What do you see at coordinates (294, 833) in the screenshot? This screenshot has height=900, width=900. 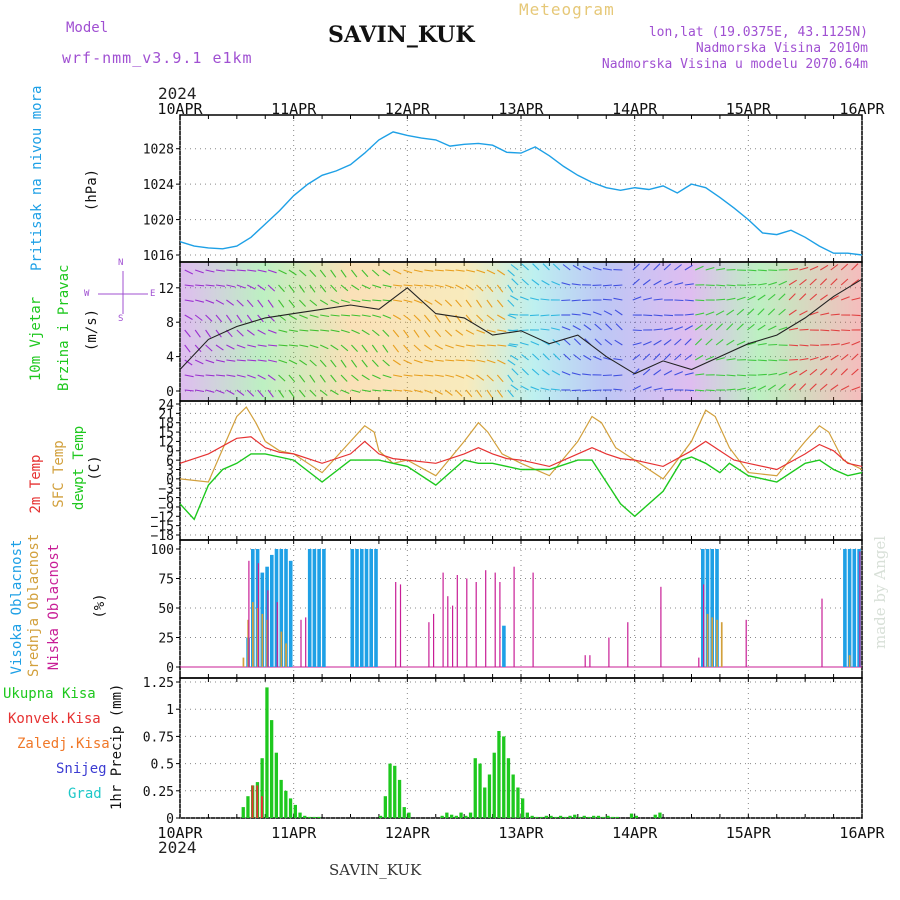 I see `x-tick-label-bottom: 11APR` at bounding box center [294, 833].